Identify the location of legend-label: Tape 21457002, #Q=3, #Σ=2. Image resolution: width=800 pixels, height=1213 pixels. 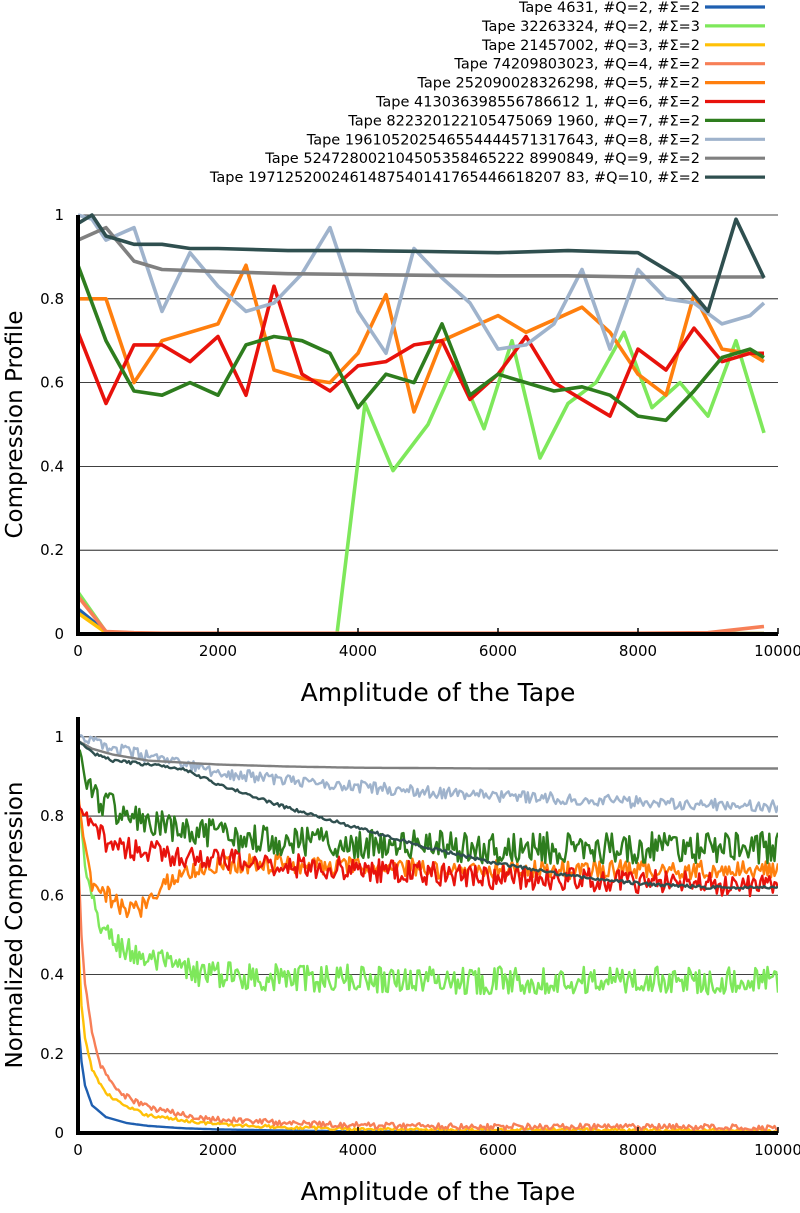
(590, 46).